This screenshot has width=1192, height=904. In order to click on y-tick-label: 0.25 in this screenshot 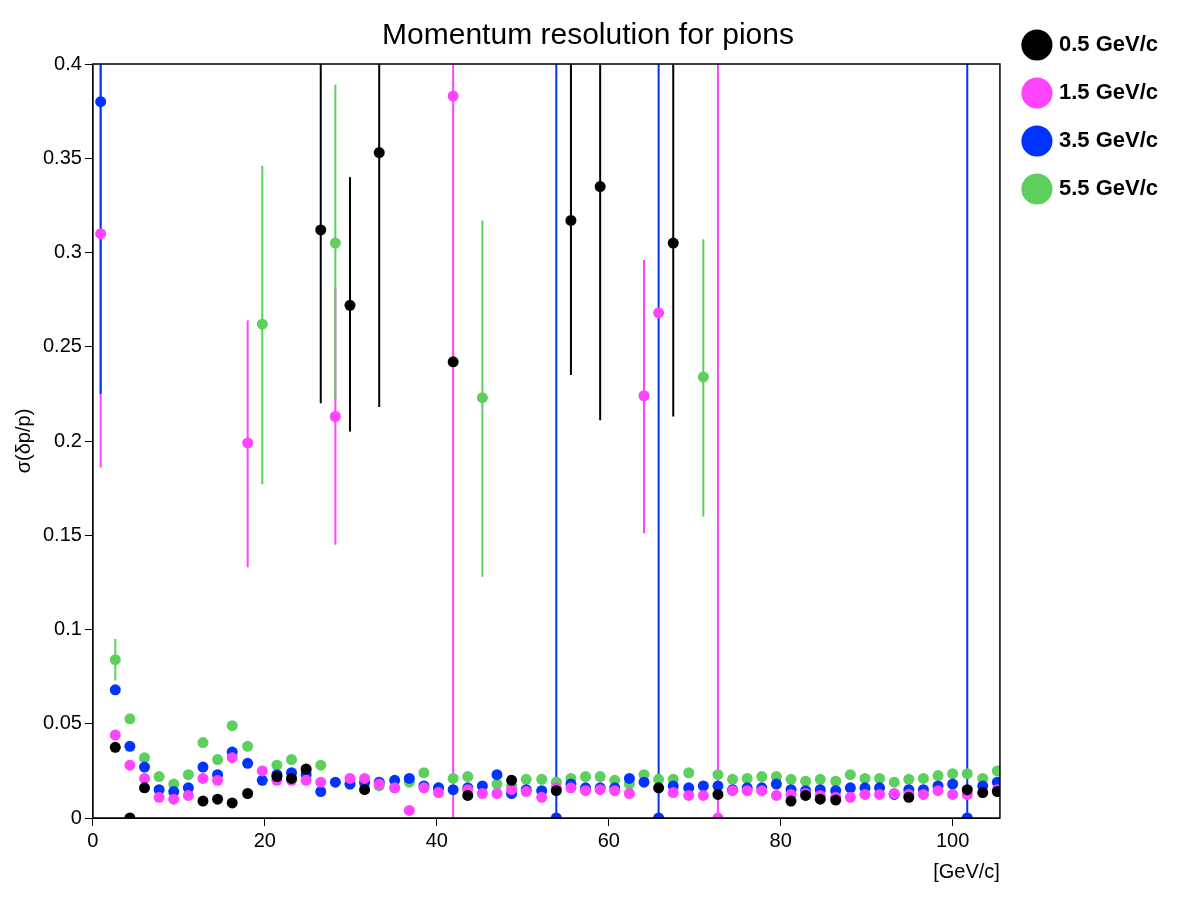, I will do `click(62, 345)`.